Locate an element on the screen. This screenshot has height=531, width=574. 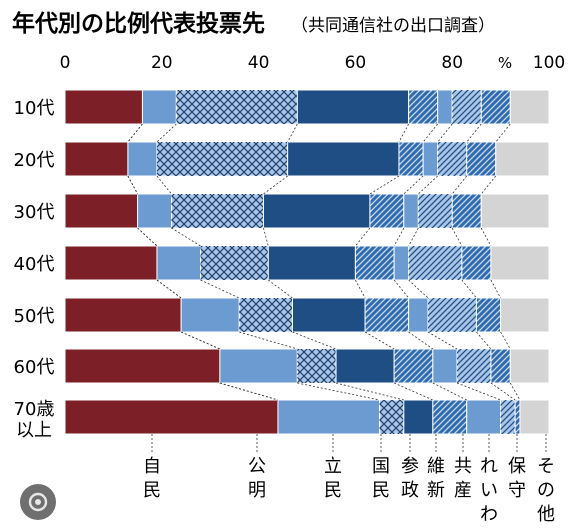
party-label: 政 is located at coordinates (410, 490).